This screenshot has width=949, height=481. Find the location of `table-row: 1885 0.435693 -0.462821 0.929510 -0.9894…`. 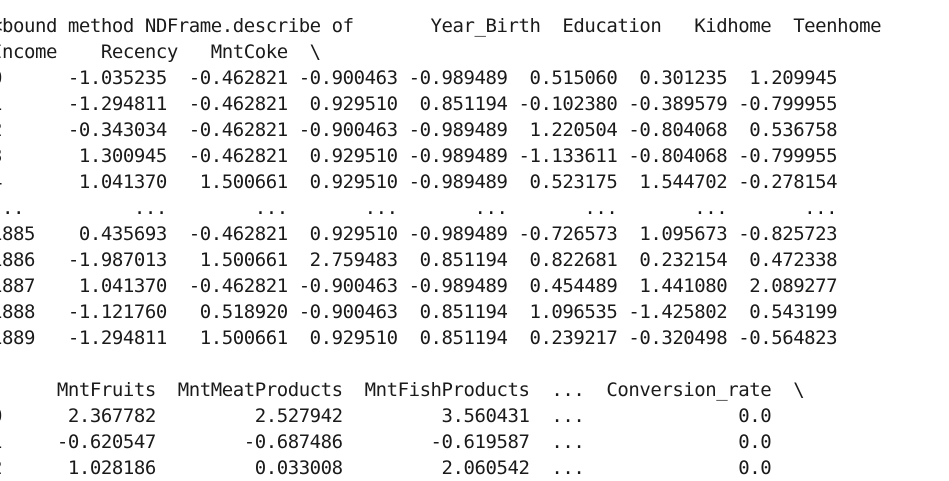

table-row: 1885 0.435693 -0.462821 0.929510 -0.9894… is located at coordinates (419, 234).